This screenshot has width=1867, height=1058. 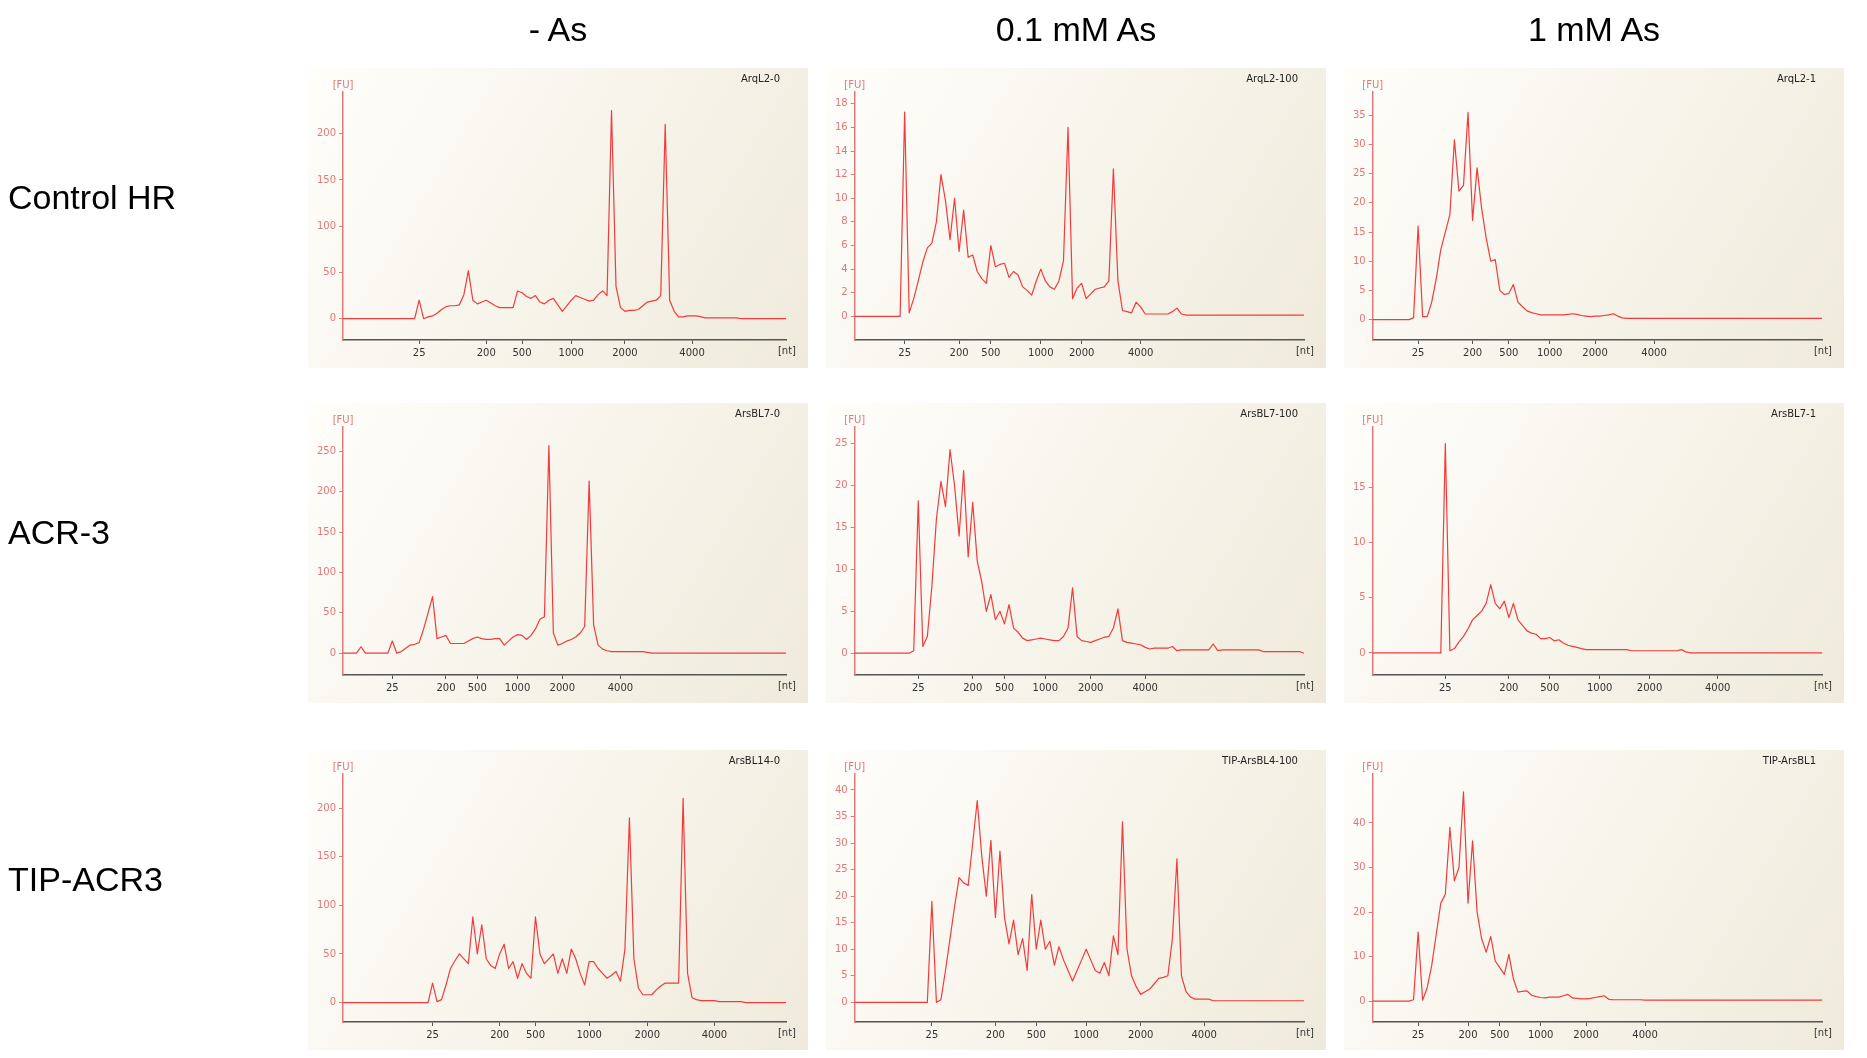 I want to click on text: 0.1 mM As, so click(x=1076, y=29).